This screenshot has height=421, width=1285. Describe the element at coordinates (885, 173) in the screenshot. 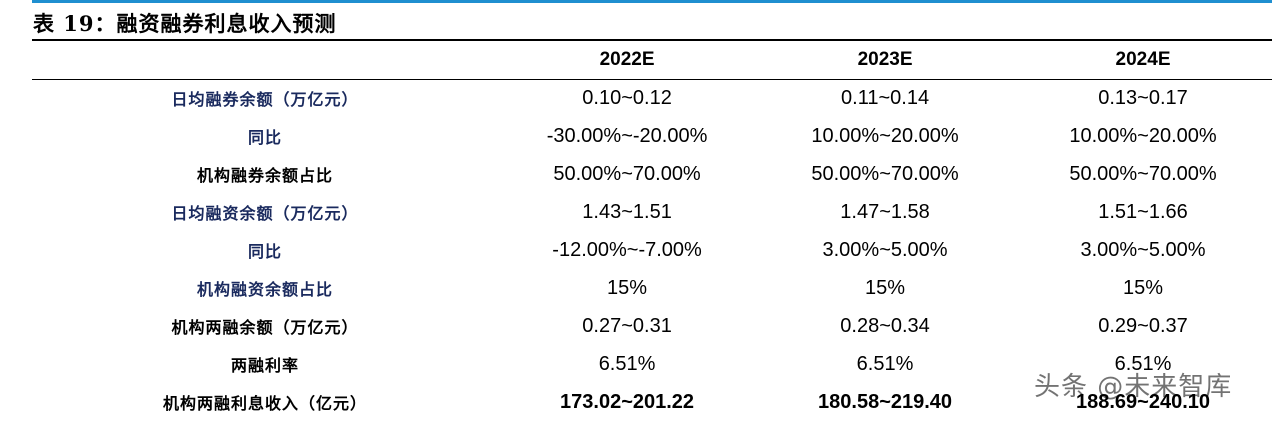

I see `cell-2023e: 50.00%~70.00%` at that location.